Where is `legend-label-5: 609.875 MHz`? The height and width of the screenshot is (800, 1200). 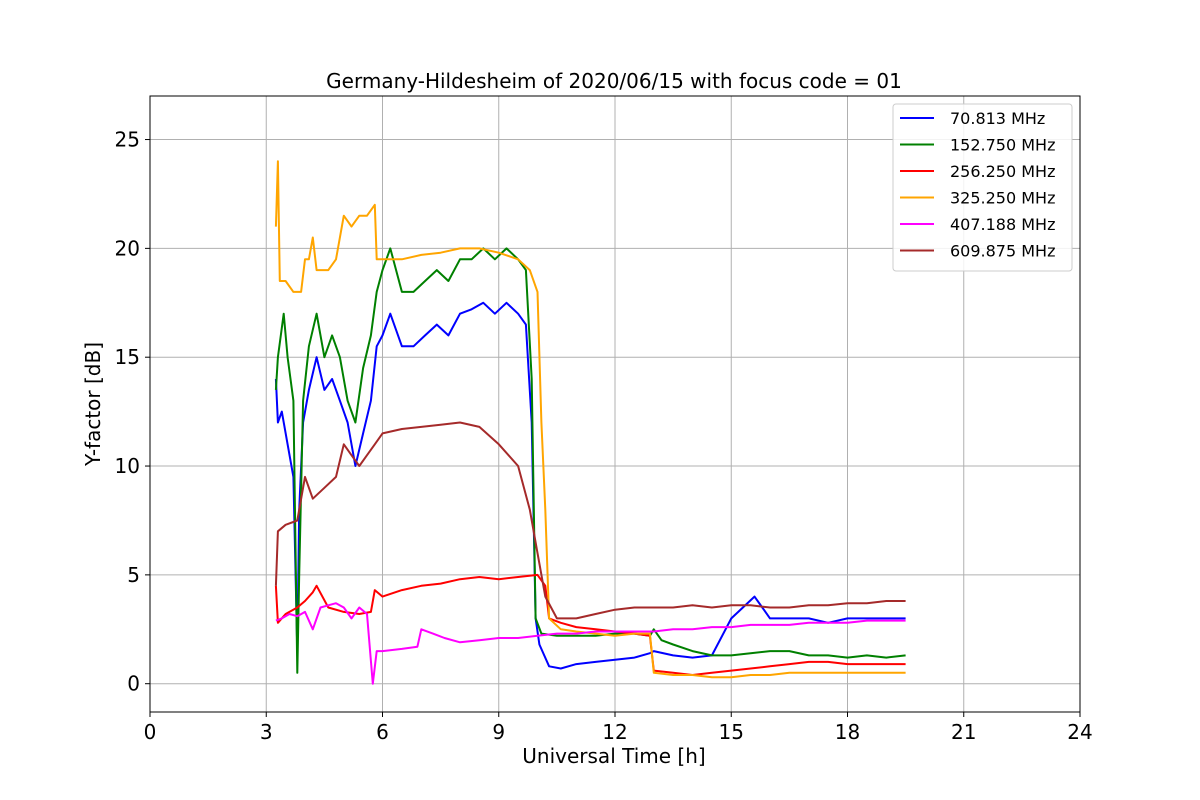 legend-label-5: 609.875 MHz is located at coordinates (1002, 251).